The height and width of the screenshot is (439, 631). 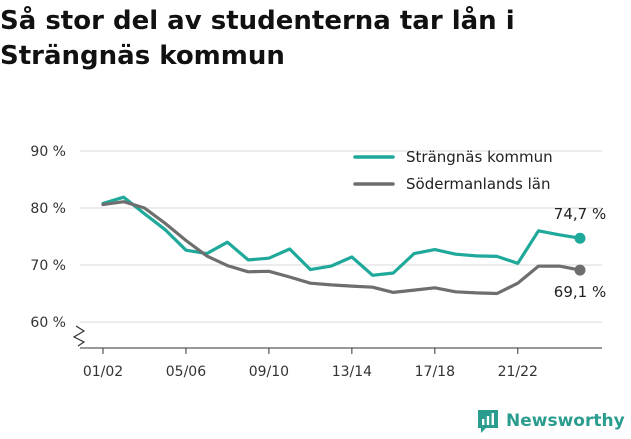 What do you see at coordinates (103, 372) in the screenshot?
I see `x-tick-label: 01/02` at bounding box center [103, 372].